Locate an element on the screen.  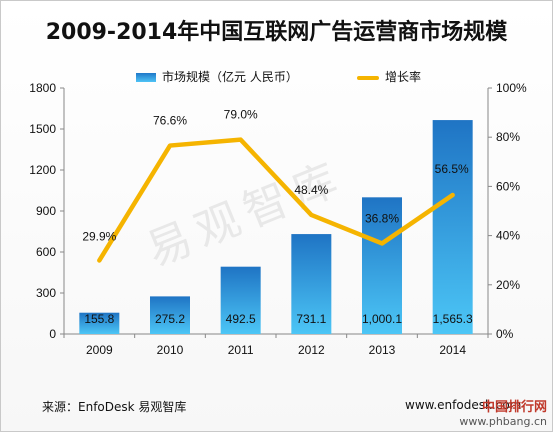
y2-tick-label: 80% is located at coordinates (508, 137).